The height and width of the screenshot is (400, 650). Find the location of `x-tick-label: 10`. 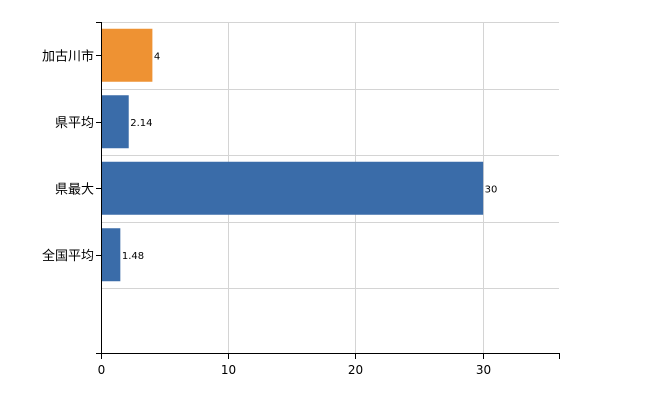

x-tick-label: 10 is located at coordinates (228, 370).